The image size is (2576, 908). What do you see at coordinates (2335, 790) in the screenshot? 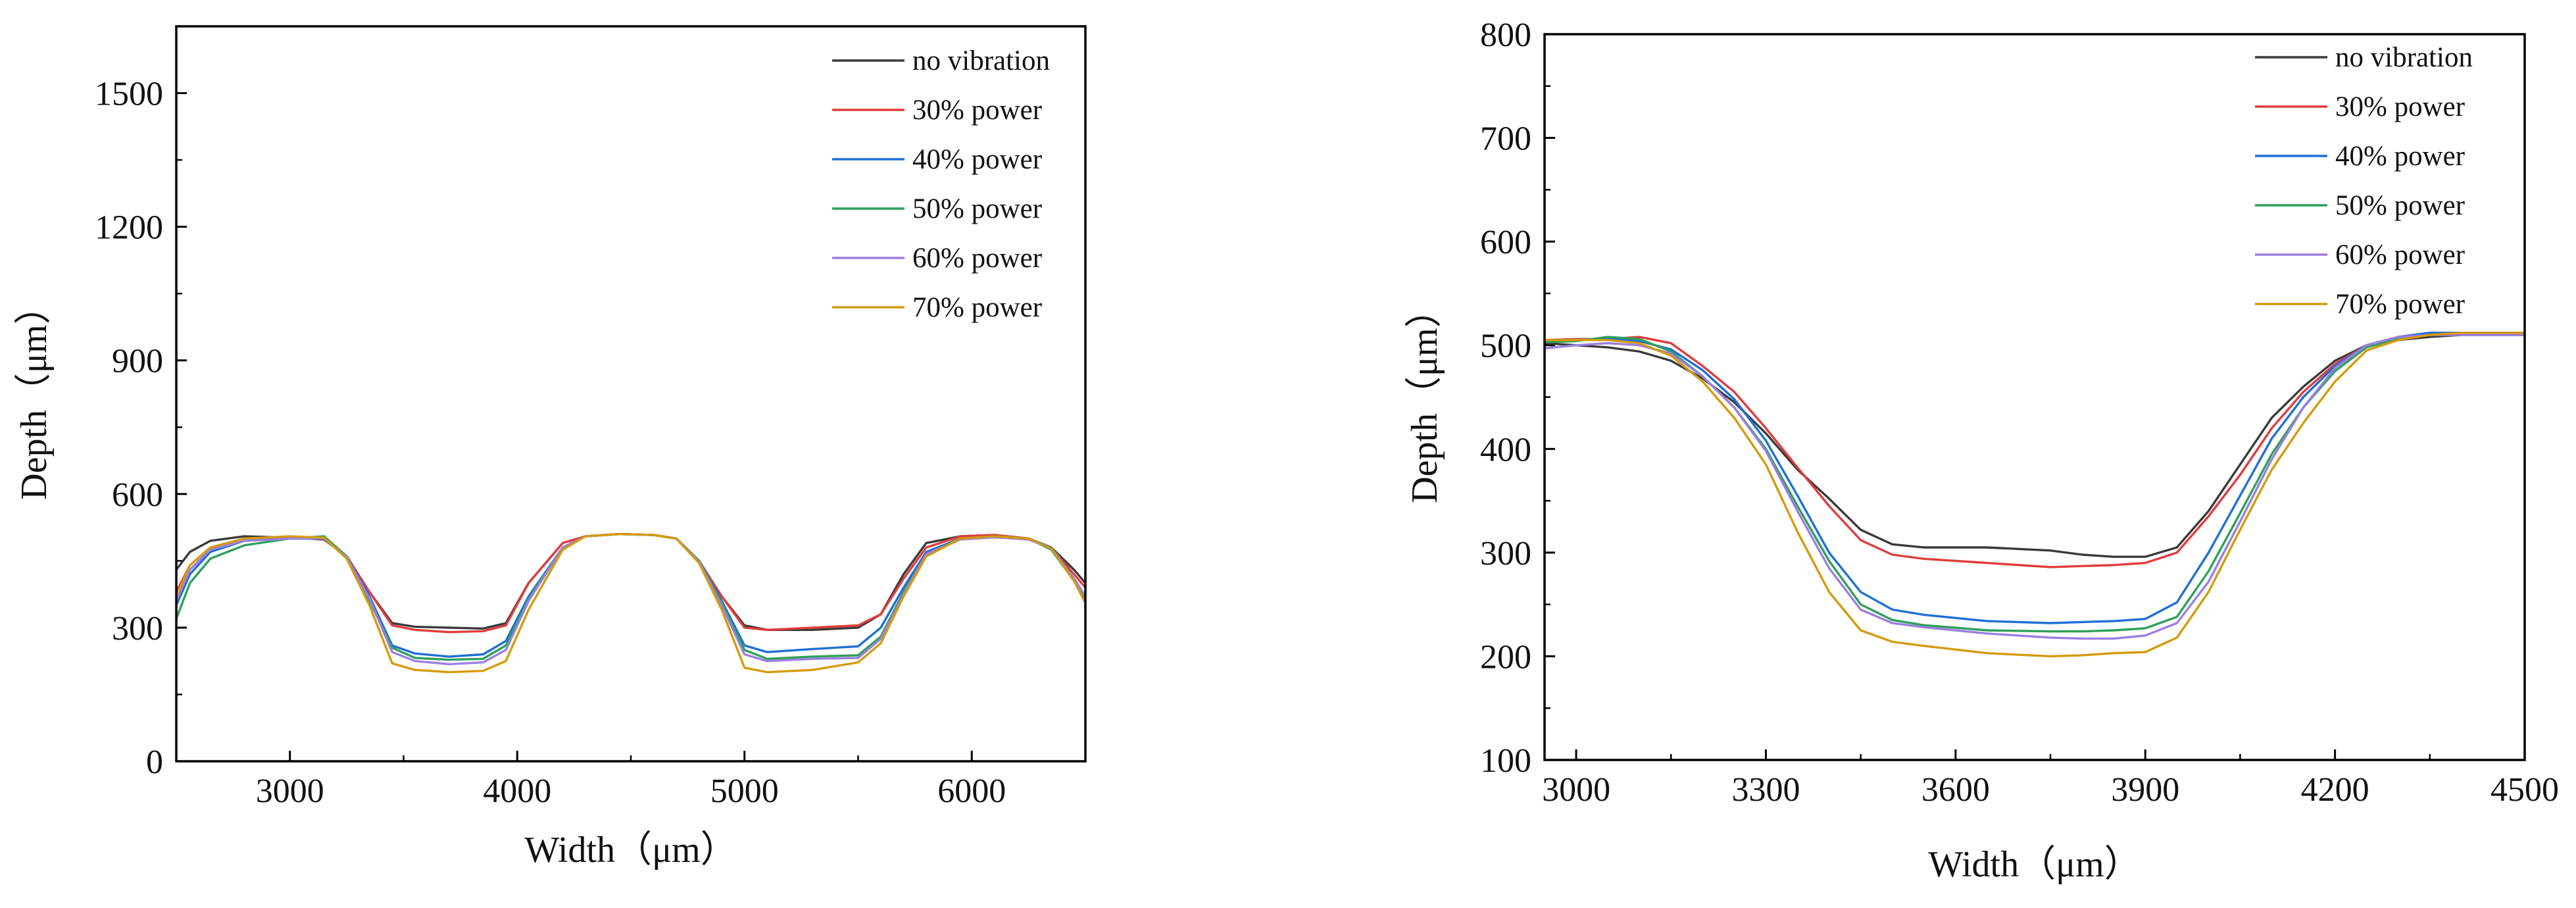
I see `x-tick-label: 4200` at bounding box center [2335, 790].